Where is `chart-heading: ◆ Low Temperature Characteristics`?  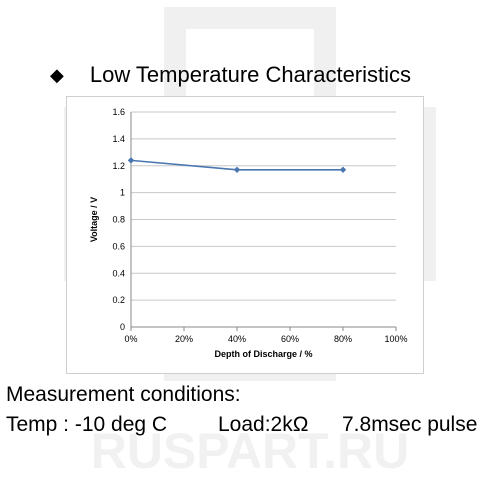
chart-heading: ◆ Low Temperature Characteristics is located at coordinates (230, 75).